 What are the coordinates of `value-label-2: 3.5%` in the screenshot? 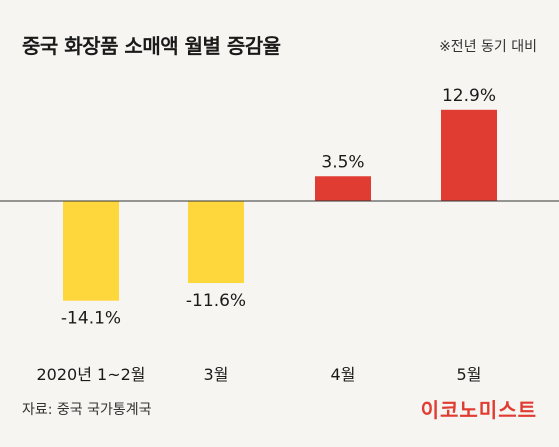 It's located at (342, 162).